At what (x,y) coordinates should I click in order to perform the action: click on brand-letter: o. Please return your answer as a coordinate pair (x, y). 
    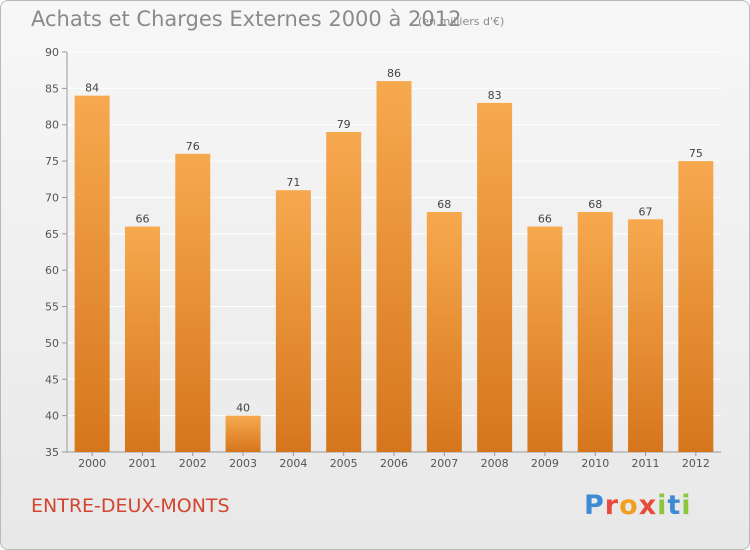
    Looking at the image, I should click on (629, 505).